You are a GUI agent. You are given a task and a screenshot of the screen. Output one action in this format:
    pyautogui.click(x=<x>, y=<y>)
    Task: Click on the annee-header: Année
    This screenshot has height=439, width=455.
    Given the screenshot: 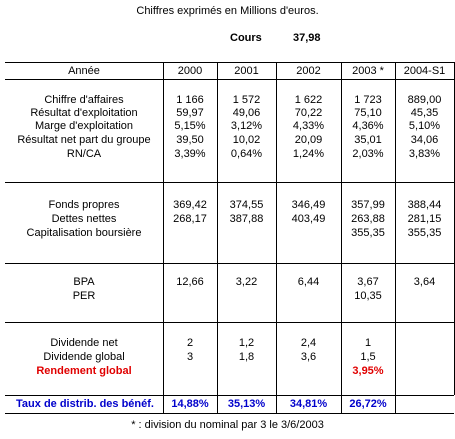 What is the action you would take?
    pyautogui.click(x=84, y=71)
    